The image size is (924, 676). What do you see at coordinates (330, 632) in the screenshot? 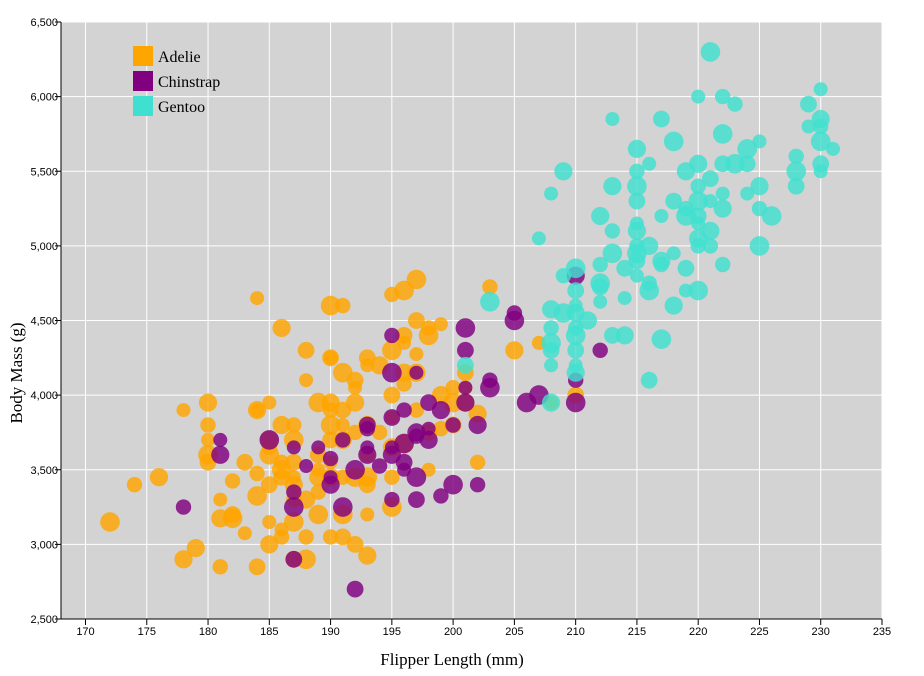
I see `x-tick-label: 190` at bounding box center [330, 632].